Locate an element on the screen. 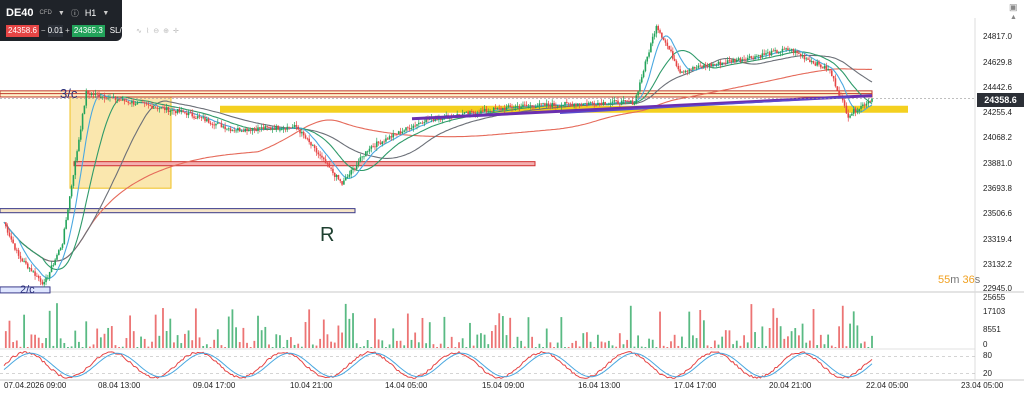  timeframe-dropdown-icon: ▼ is located at coordinates (106, 13).